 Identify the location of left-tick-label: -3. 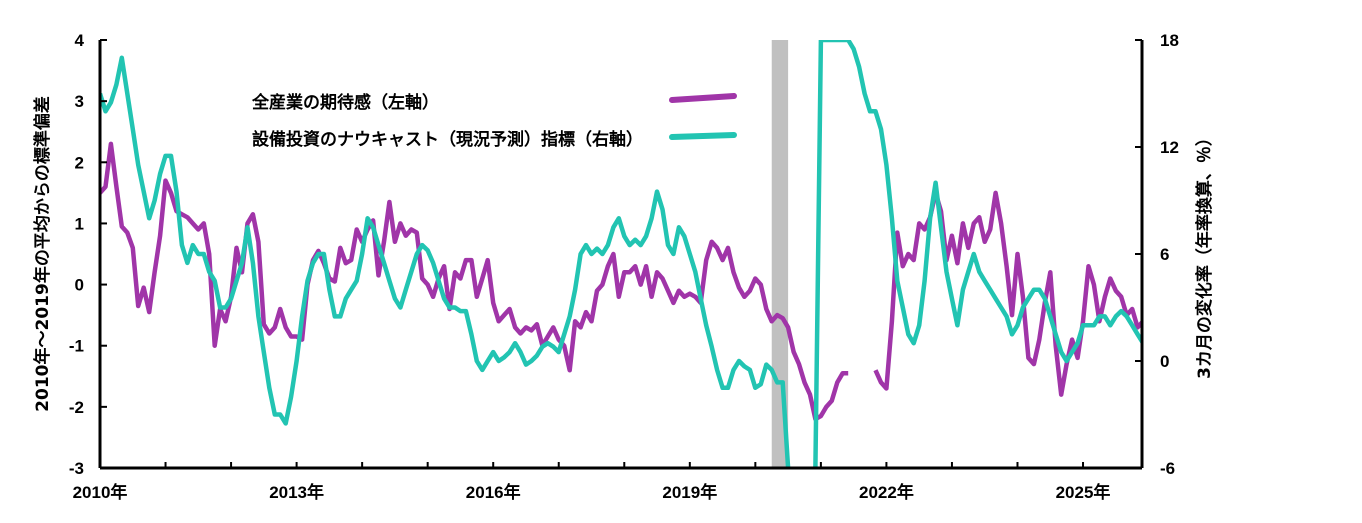
(76, 468).